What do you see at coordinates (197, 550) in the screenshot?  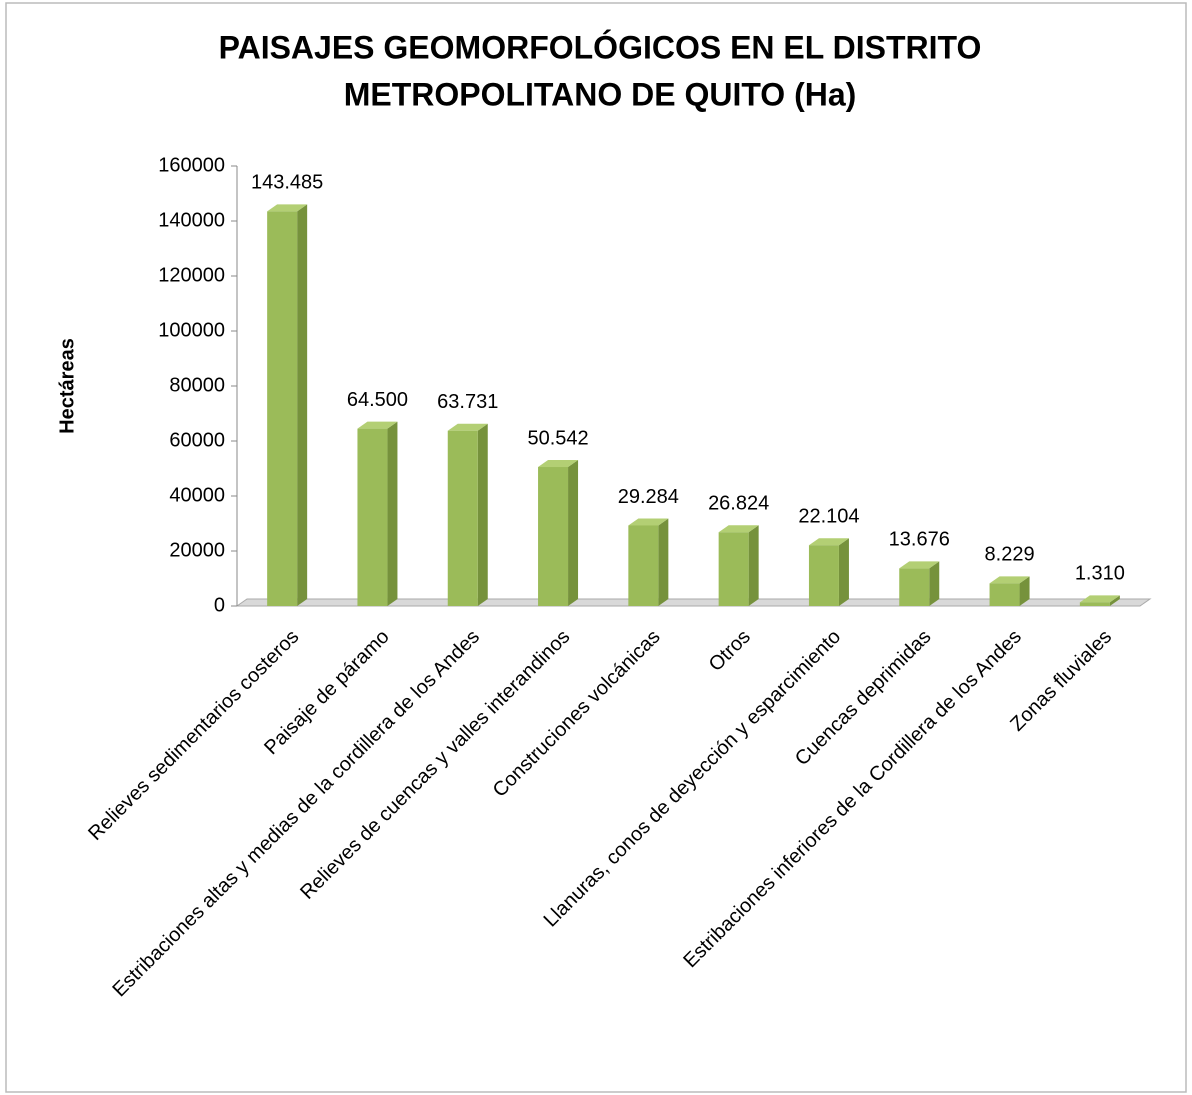 I see `y-tick-label: 20000` at bounding box center [197, 550].